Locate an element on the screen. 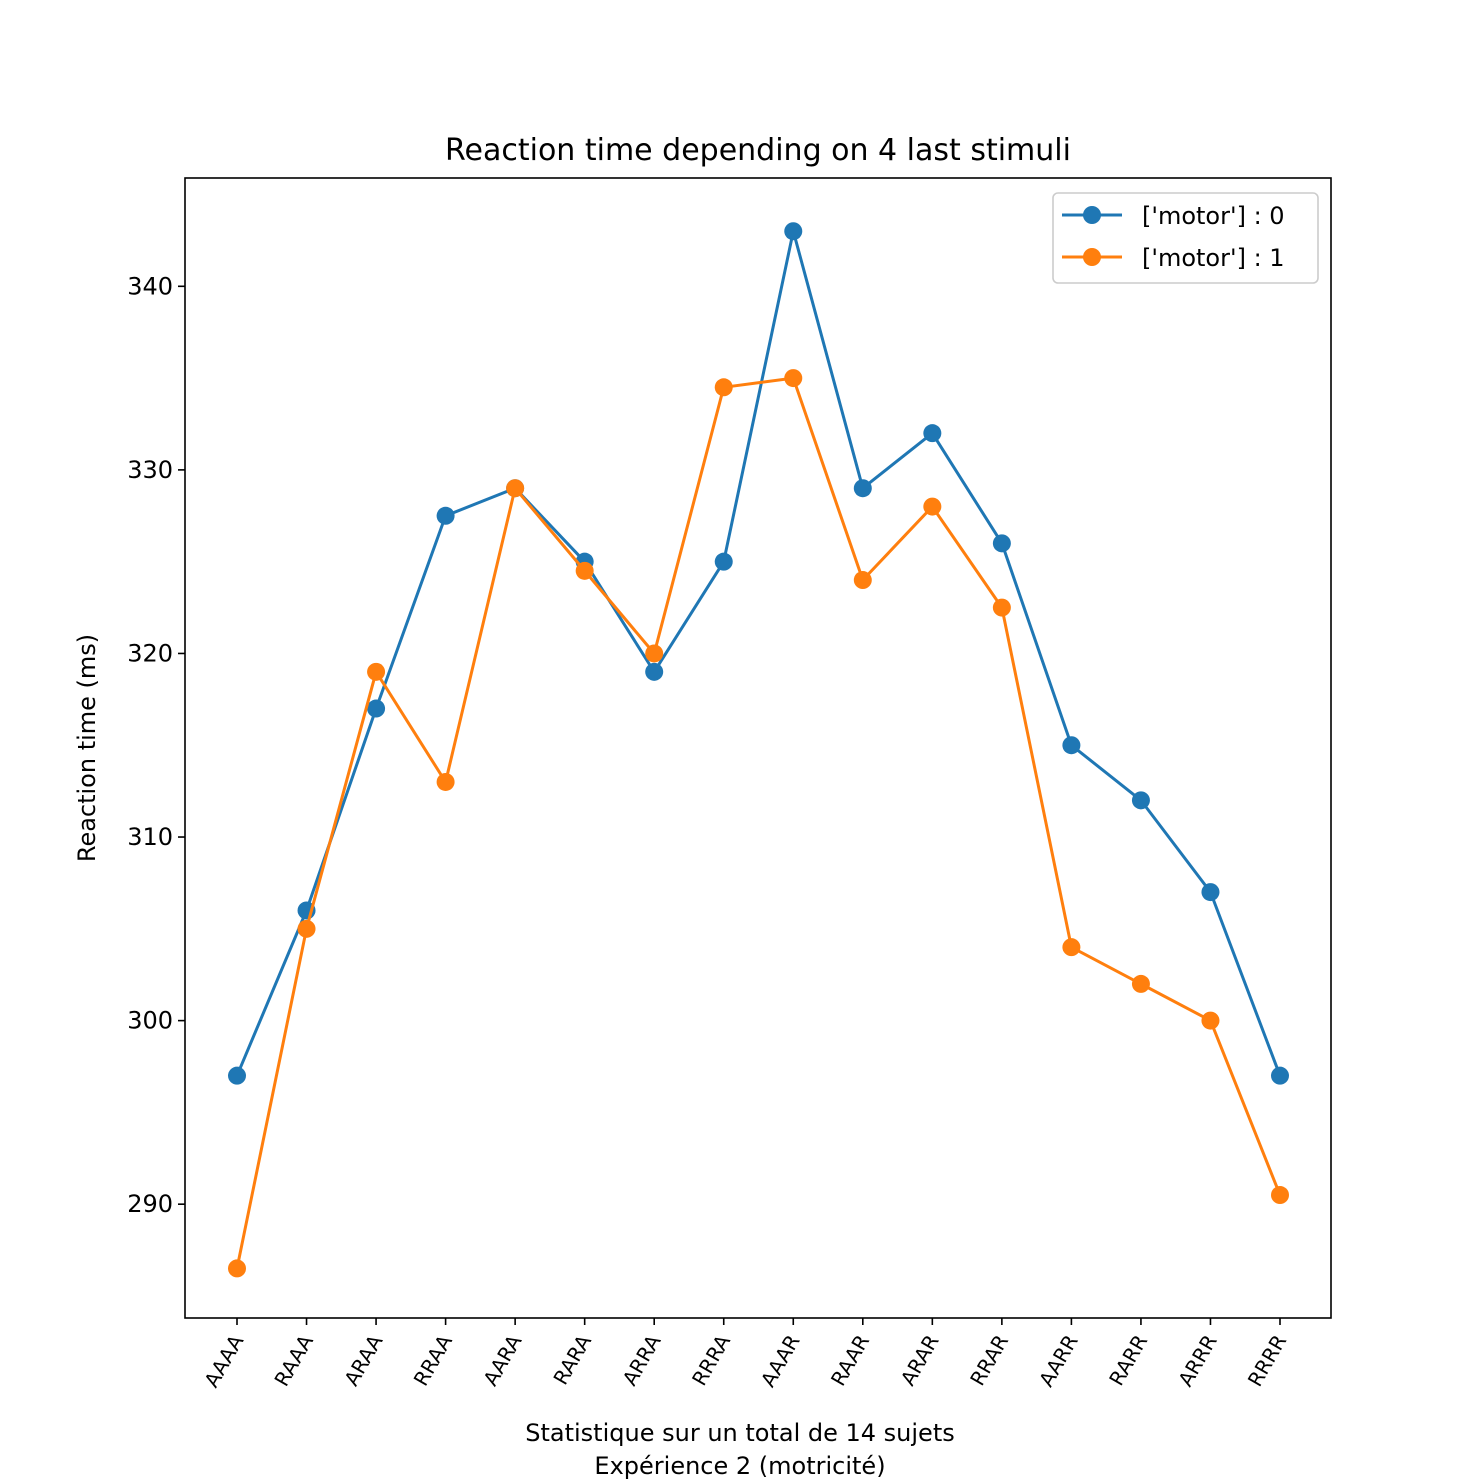 The image size is (1480, 1482). legend: ['motor'] : 0 ['motor'] : 1 is located at coordinates (1185, 238).